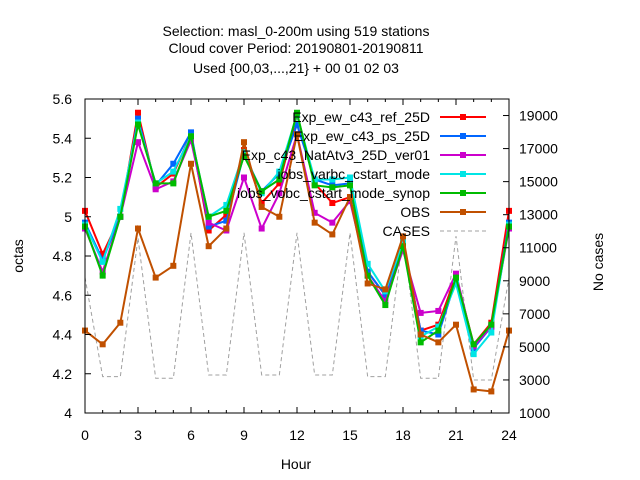 The image size is (640, 480). Describe the element at coordinates (534, 380) in the screenshot. I see `y2-tick-label: 3000` at that location.